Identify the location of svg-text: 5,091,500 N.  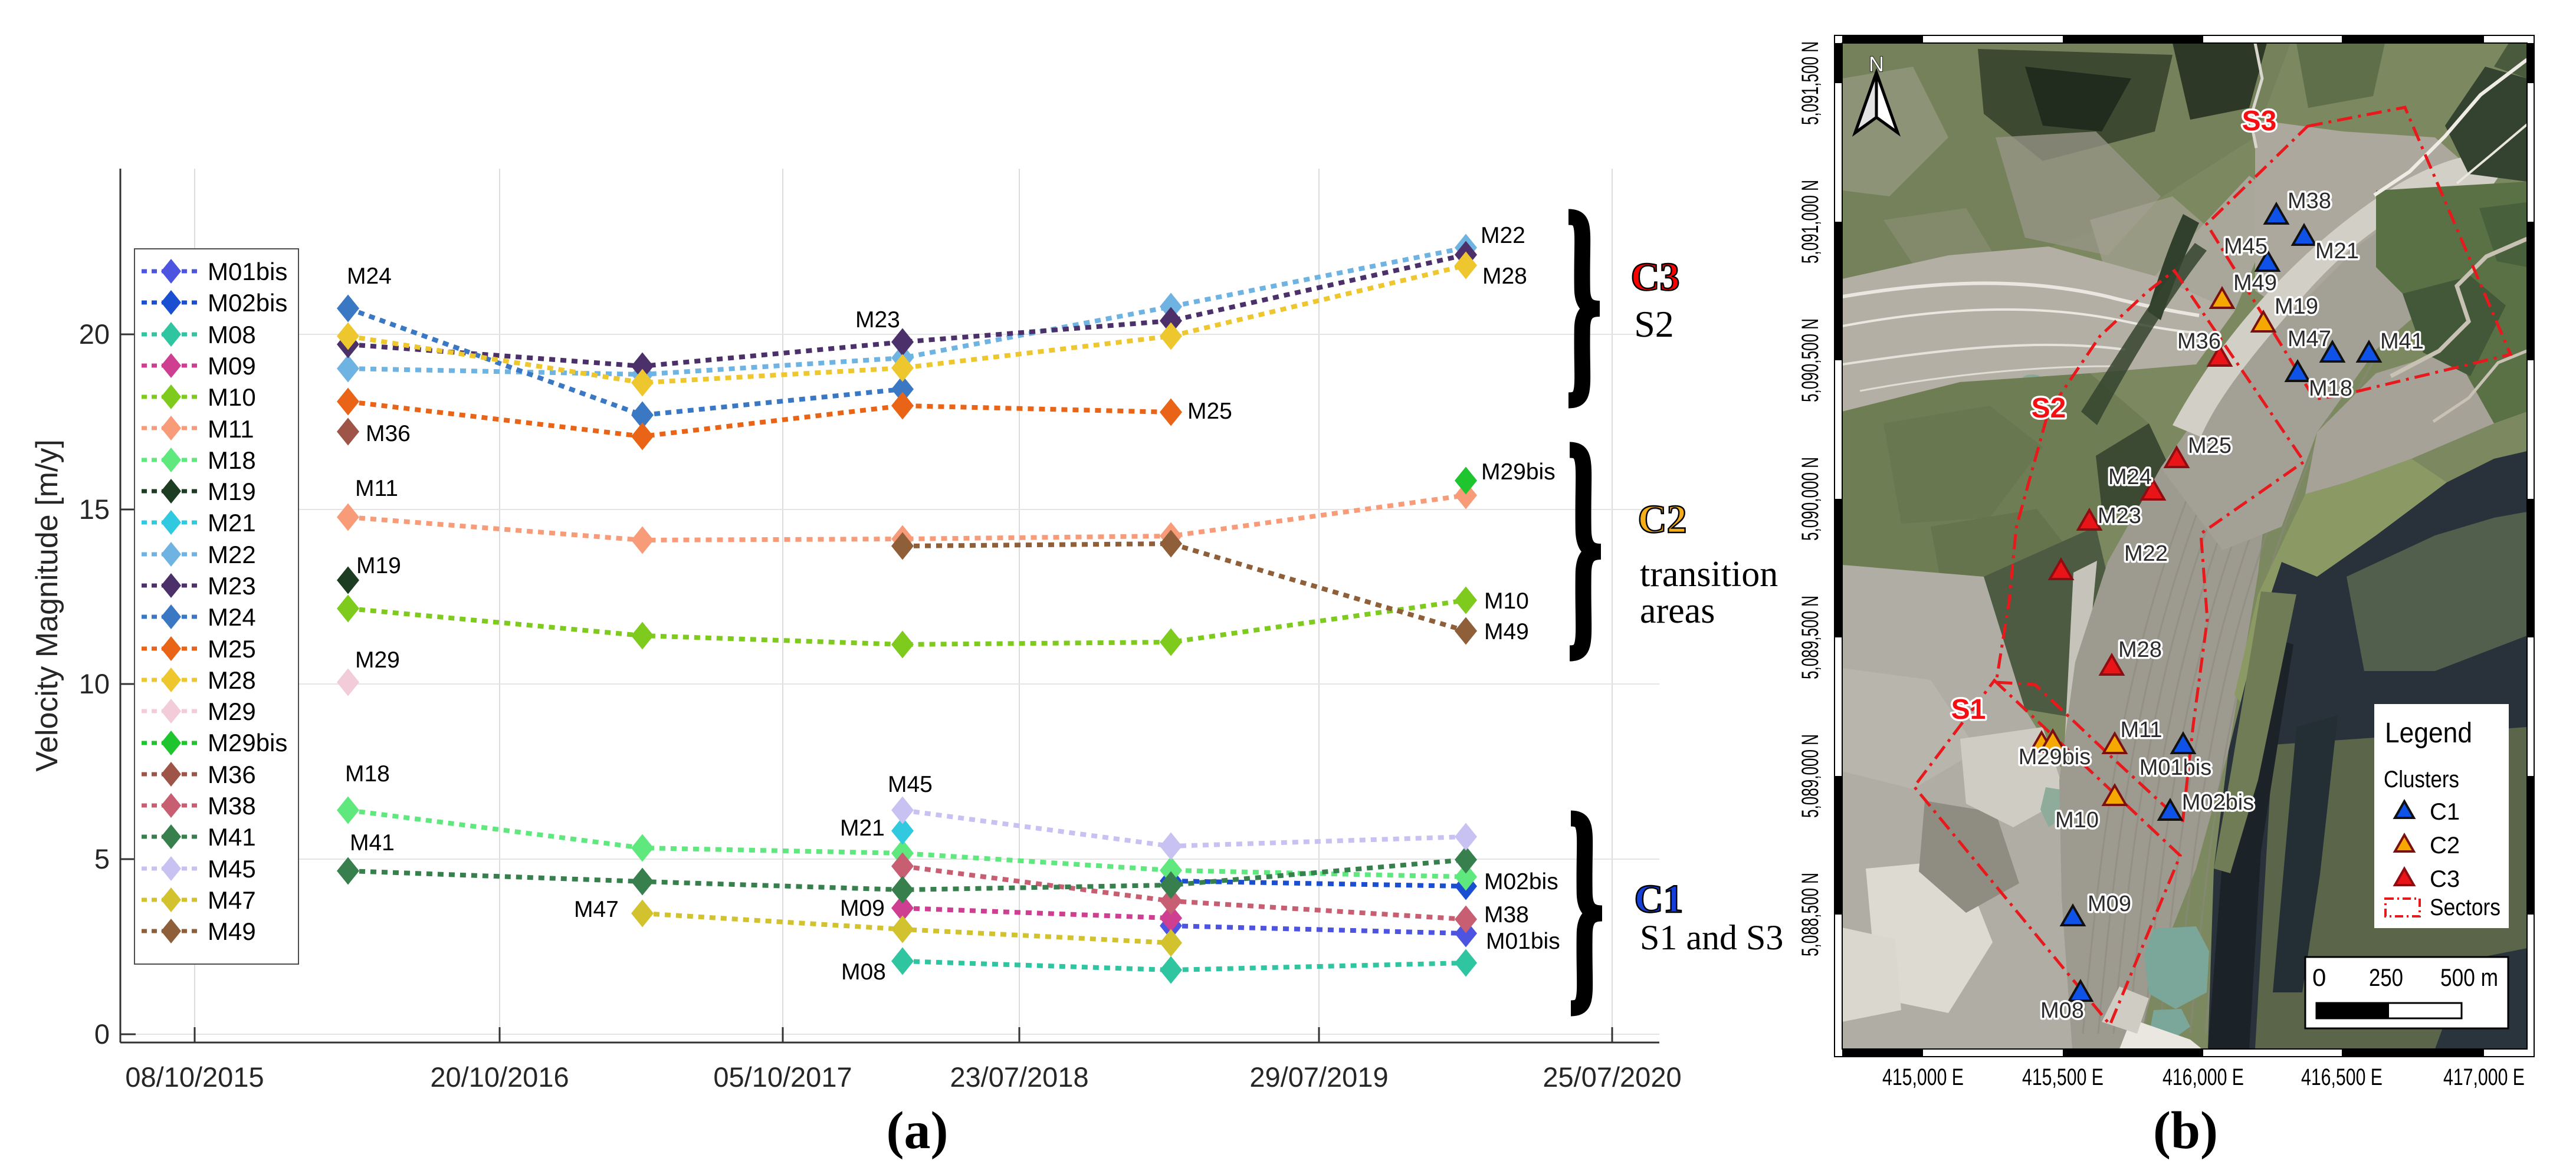
(1810, 83).